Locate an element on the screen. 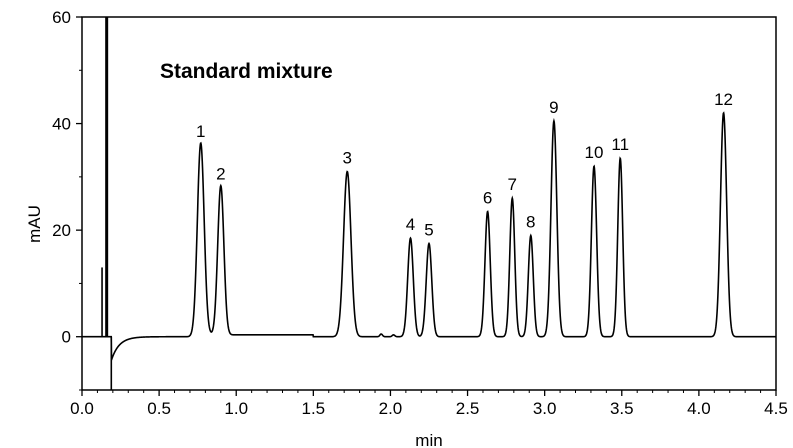 This screenshot has width=793, height=448. x-tick-label: 4.5 is located at coordinates (776, 408).